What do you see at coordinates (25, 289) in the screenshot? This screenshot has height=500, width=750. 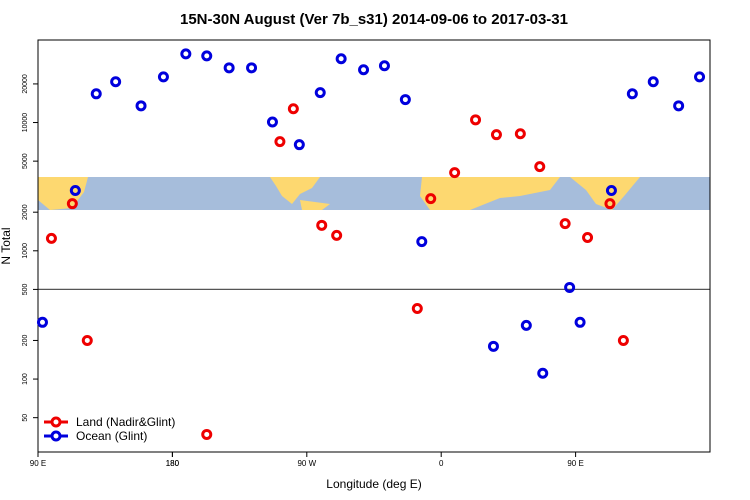 I see `y-tick-label: 500` at bounding box center [25, 289].